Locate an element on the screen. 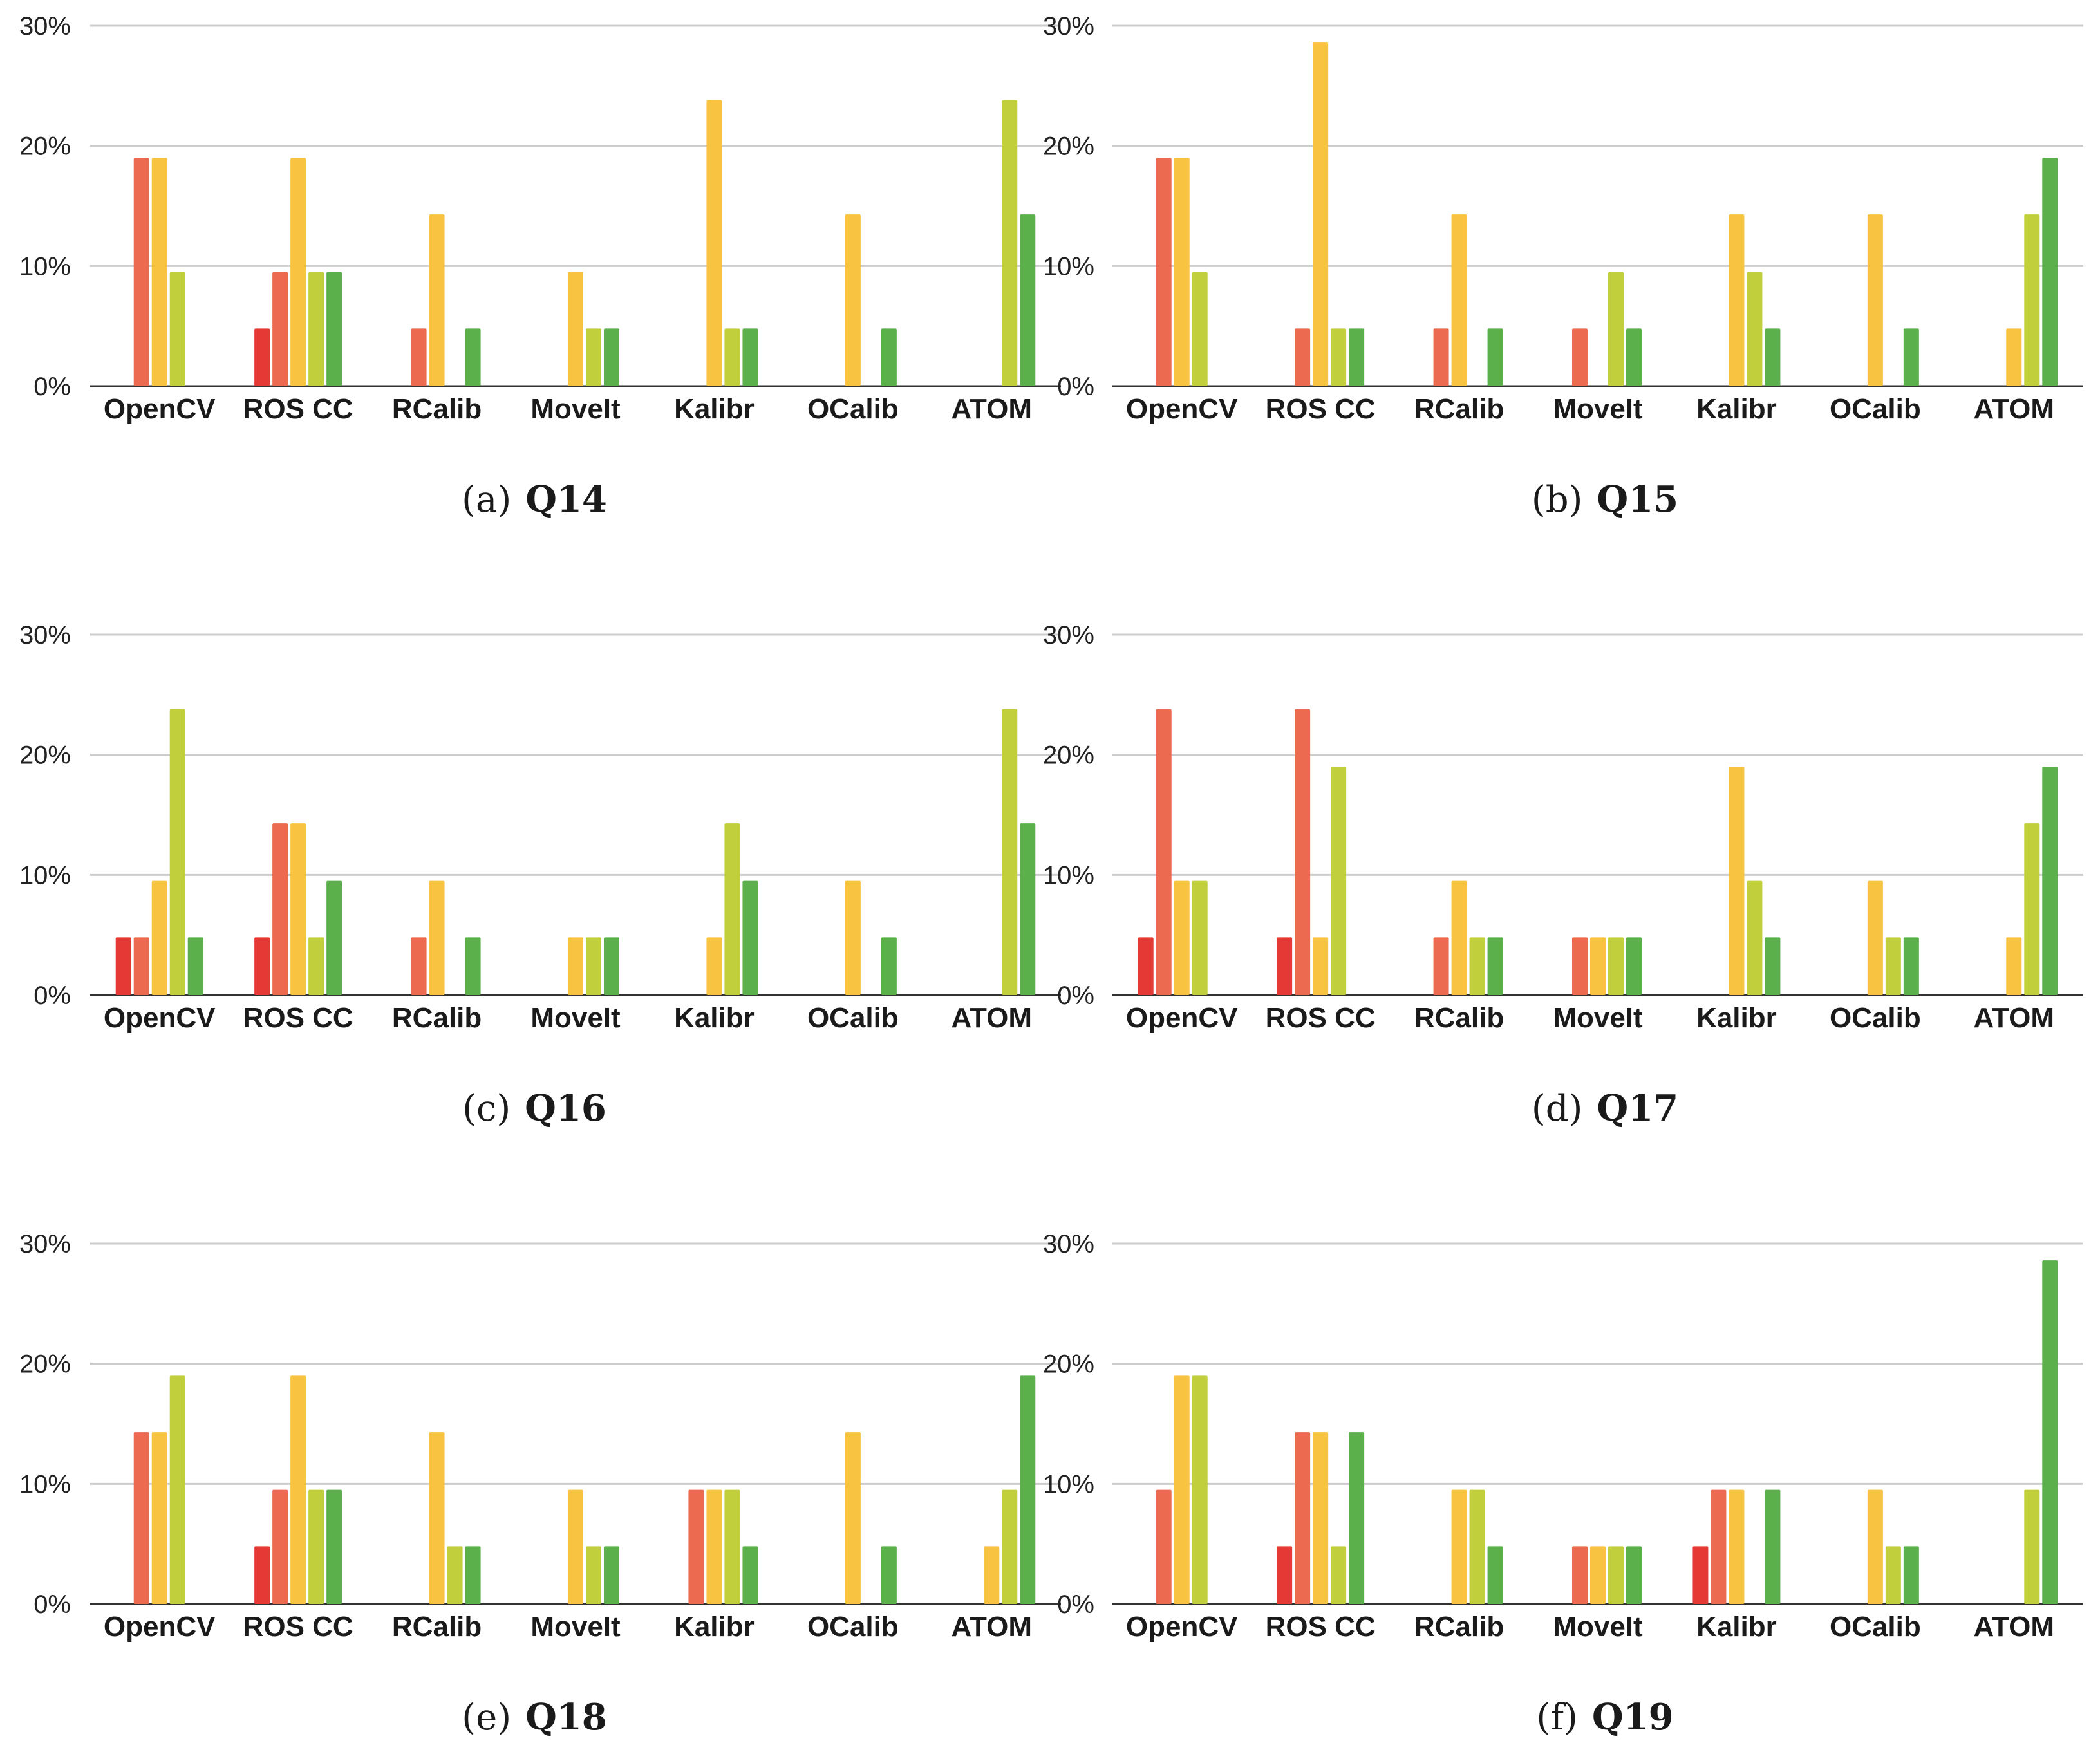  category-label: MoveIt is located at coordinates (1598, 409).